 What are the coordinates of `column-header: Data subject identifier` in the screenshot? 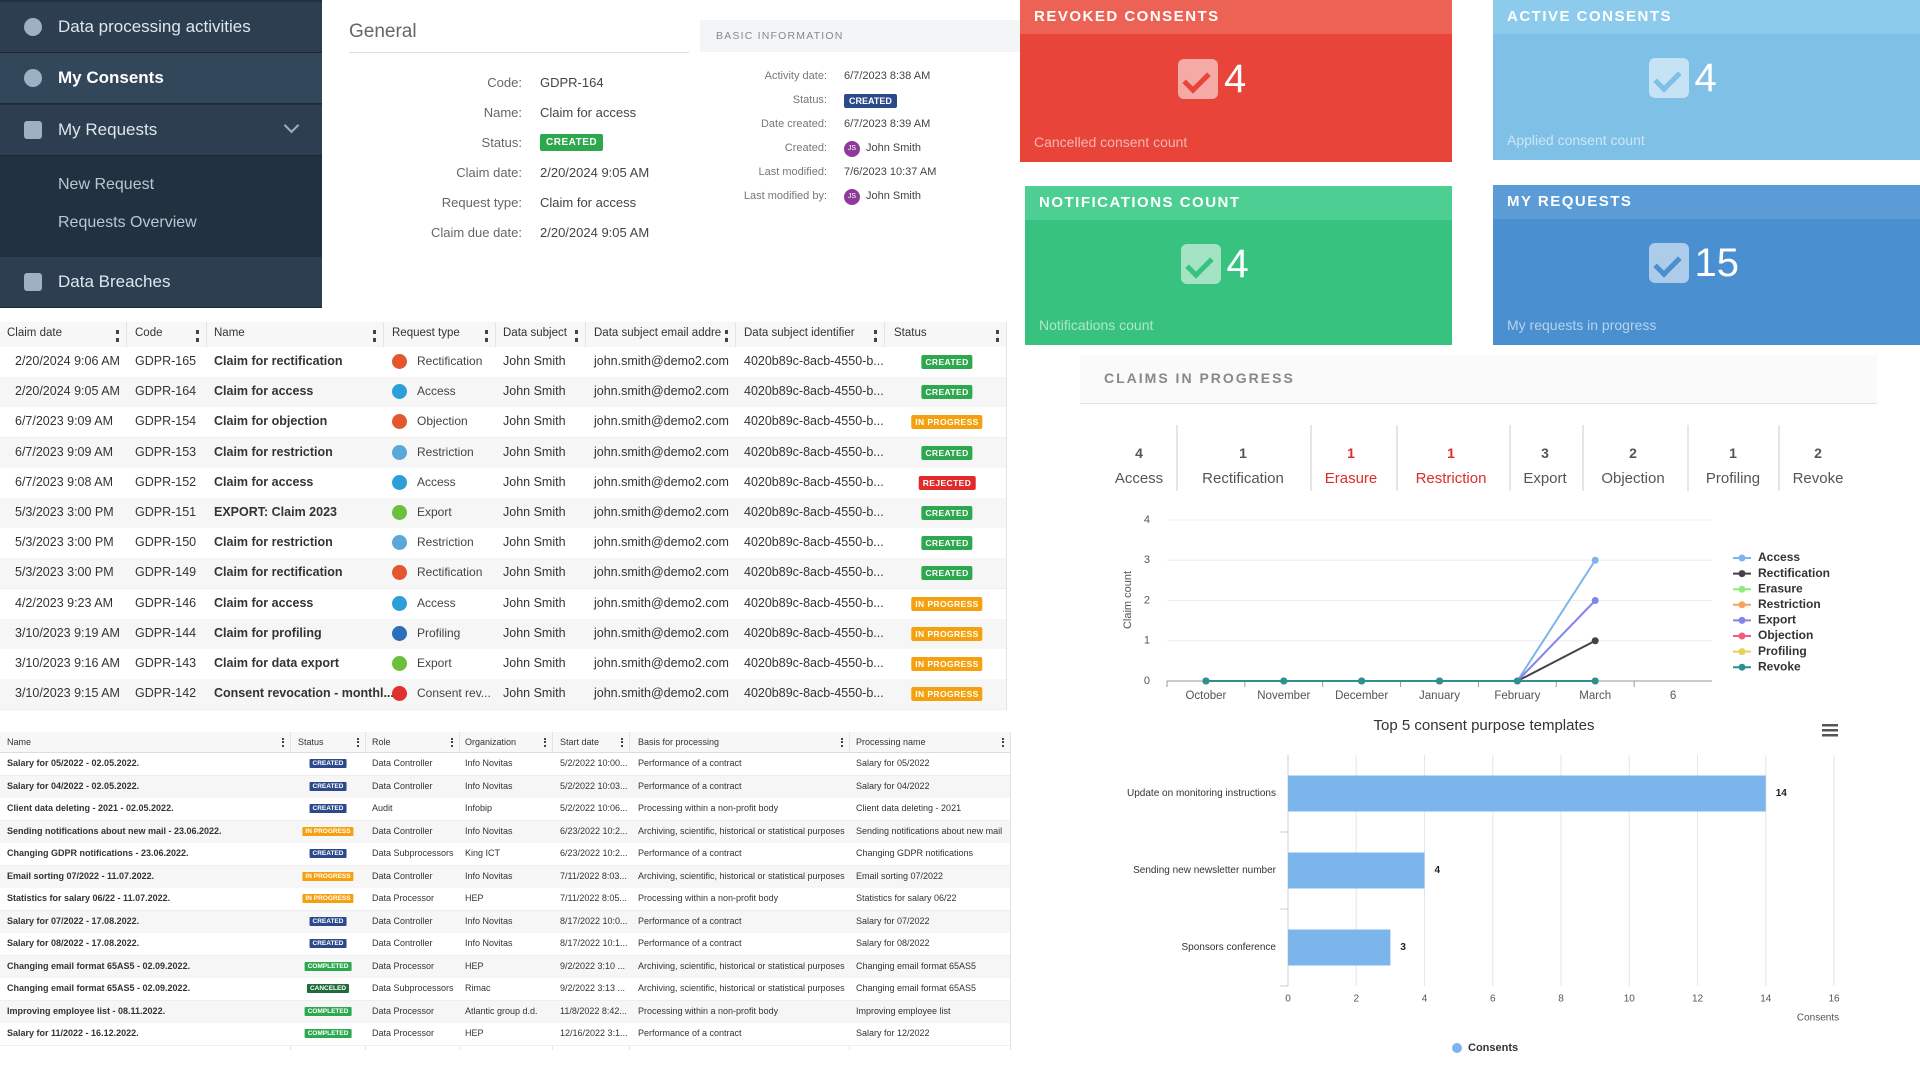 It's located at (799, 333).